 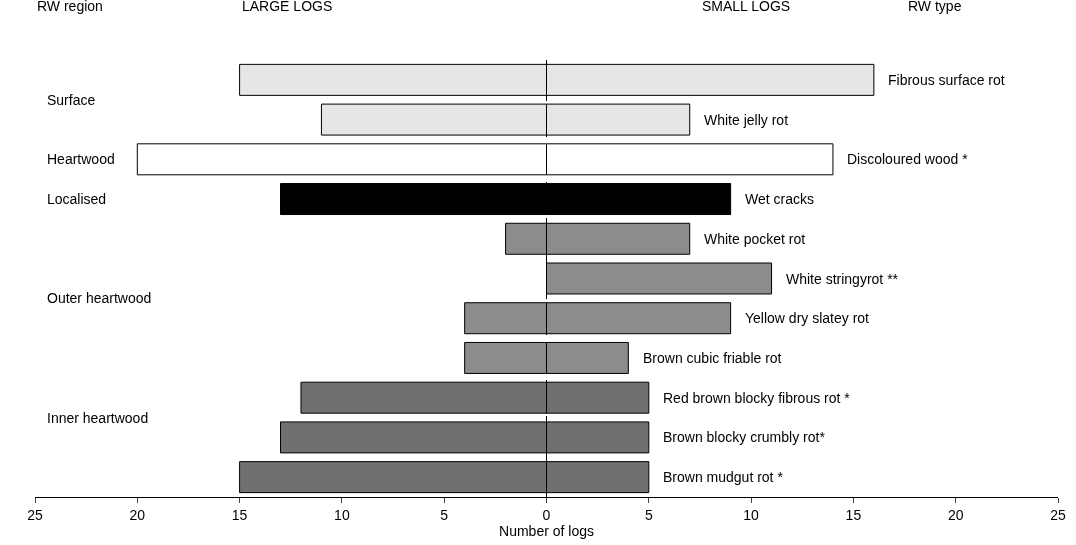 I want to click on y-tick-label: Brown blocky crumbly rot*, so click(x=744, y=437).